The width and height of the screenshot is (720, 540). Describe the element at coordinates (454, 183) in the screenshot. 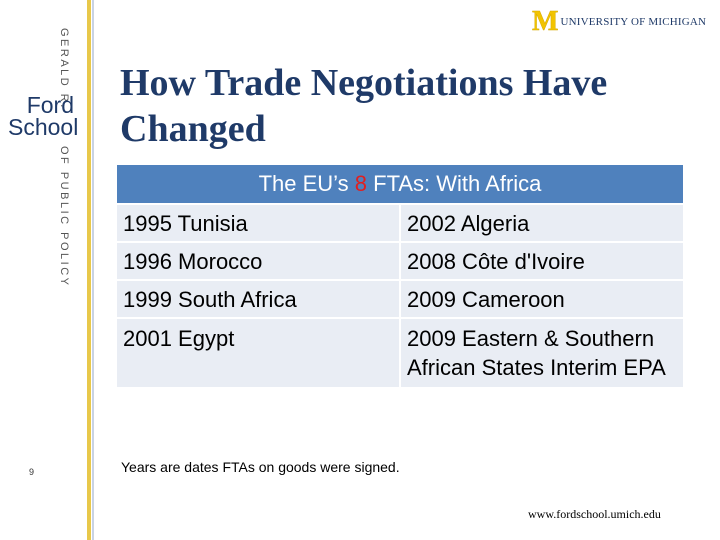

I see `header-part: FTAs: With Africa` at that location.